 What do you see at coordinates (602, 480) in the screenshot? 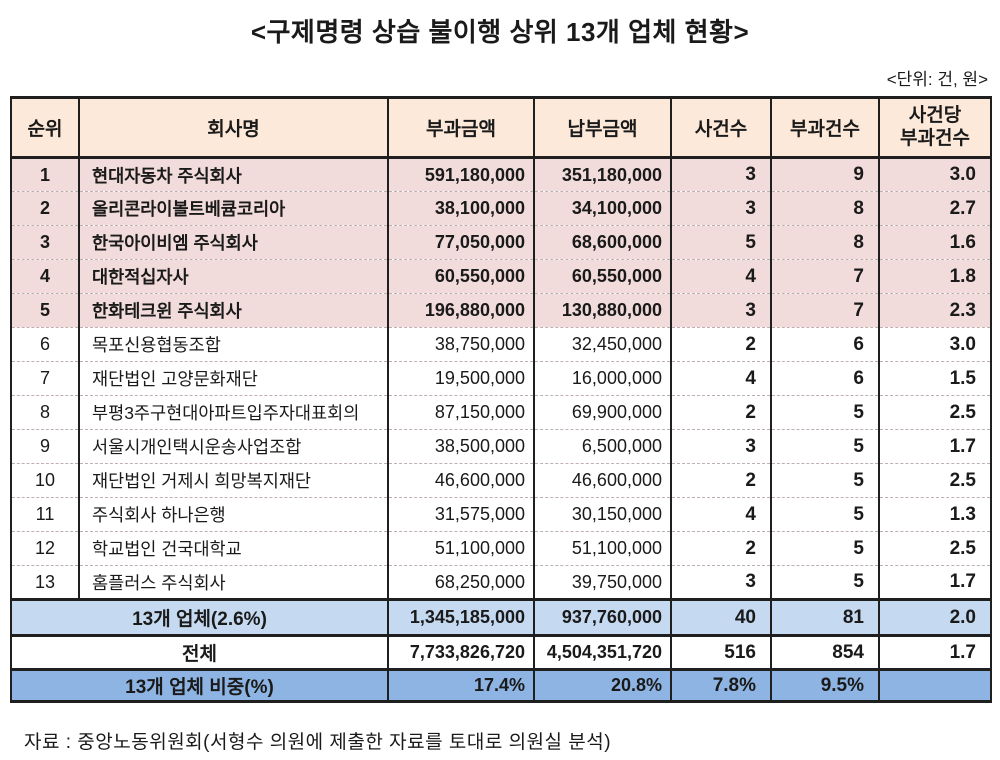
I see `paid-amount-cell: 46,600,000` at bounding box center [602, 480].